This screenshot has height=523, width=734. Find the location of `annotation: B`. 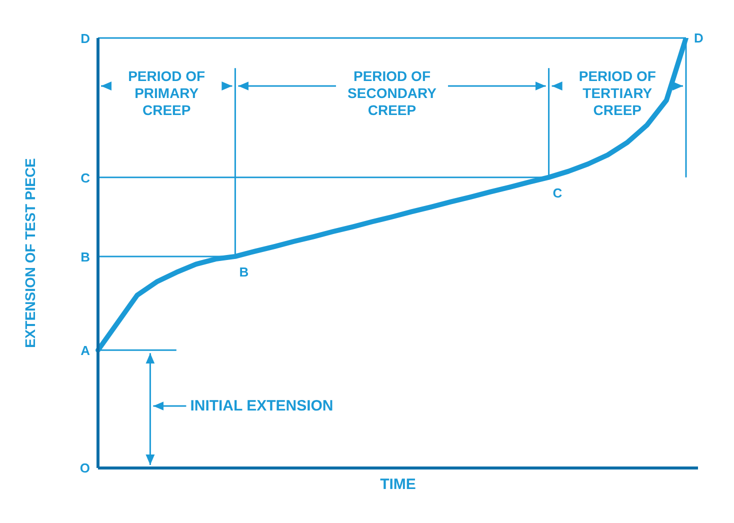

annotation: B is located at coordinates (244, 272).